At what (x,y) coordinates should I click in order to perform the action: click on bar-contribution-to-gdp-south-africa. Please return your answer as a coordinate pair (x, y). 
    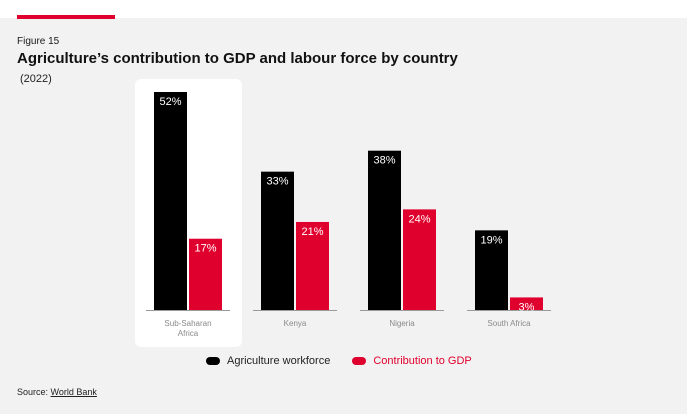
    Looking at the image, I should click on (526, 303).